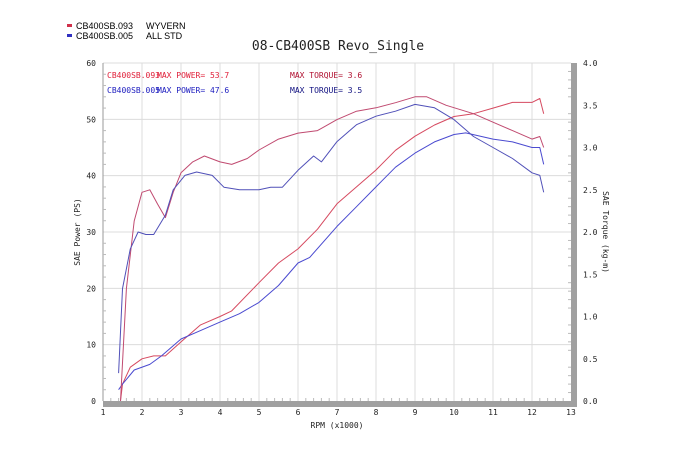 This screenshot has height=454, width=680. I want to click on legend-swatch-wyvern, so click(69, 25).